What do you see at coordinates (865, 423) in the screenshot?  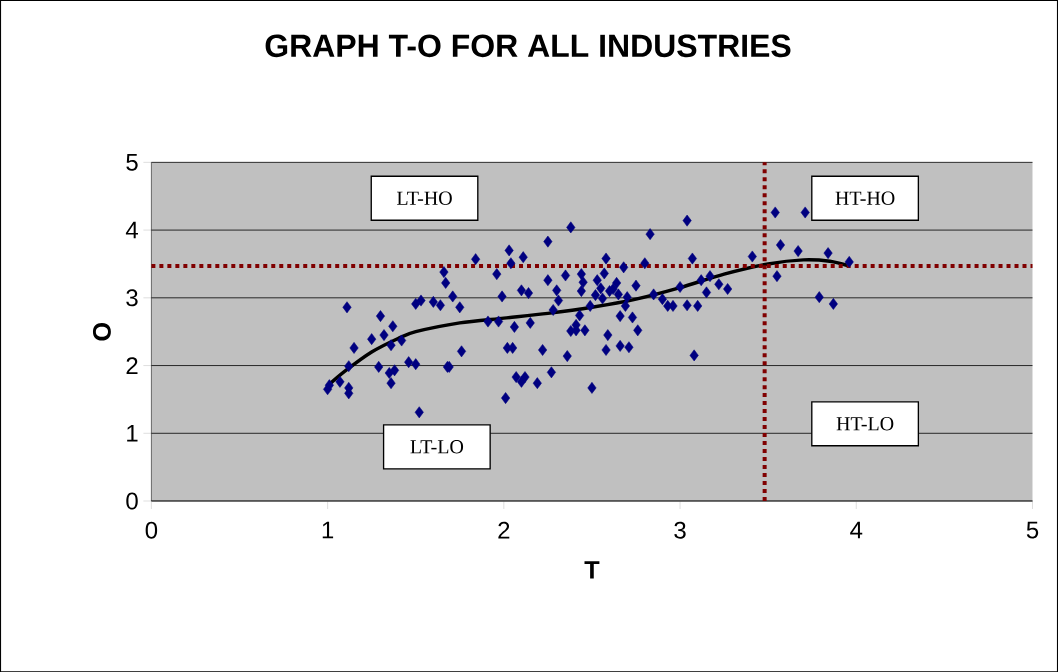 I see `annotation: HT-LO` at bounding box center [865, 423].